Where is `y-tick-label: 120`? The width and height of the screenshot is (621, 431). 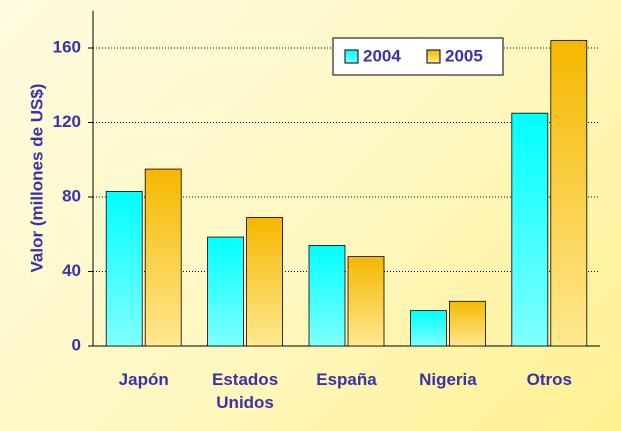 y-tick-label: 120 is located at coordinates (67, 121).